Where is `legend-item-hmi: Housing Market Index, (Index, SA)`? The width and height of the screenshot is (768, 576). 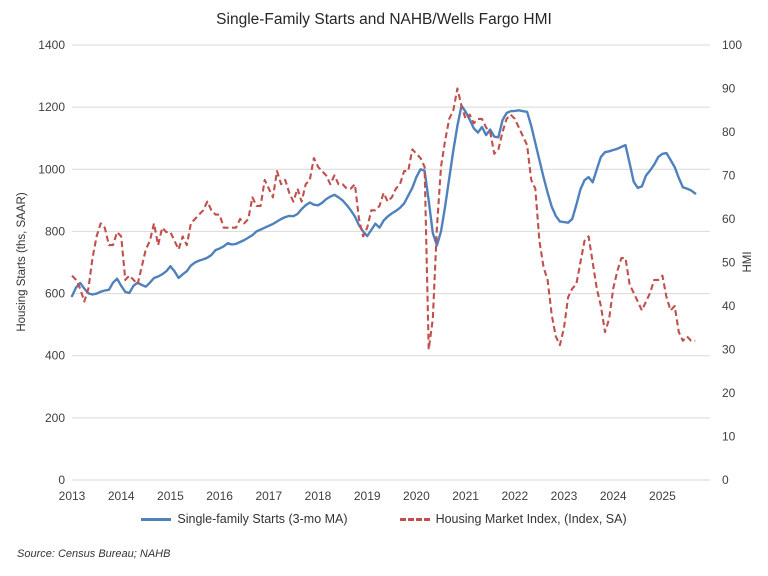 legend-item-hmi: Housing Market Index, (Index, SA) is located at coordinates (513, 519).